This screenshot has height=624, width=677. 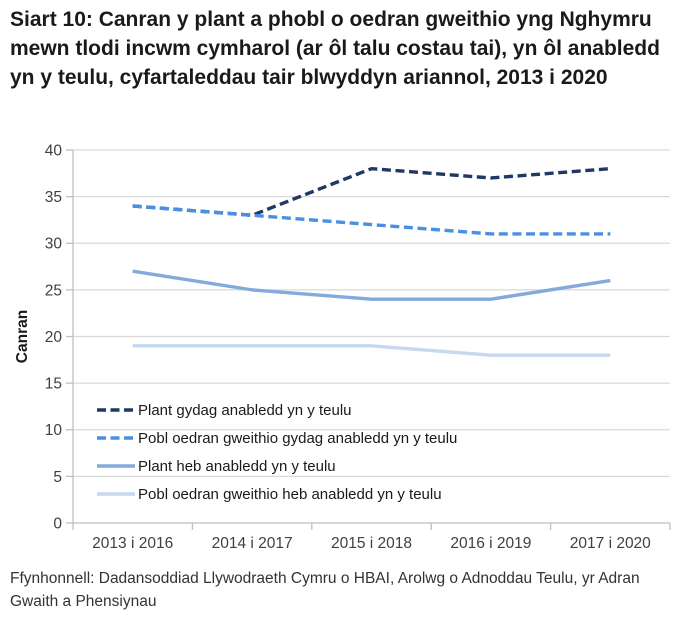 What do you see at coordinates (610, 543) in the screenshot?
I see `x-tick-label: 2017 i 2020` at bounding box center [610, 543].